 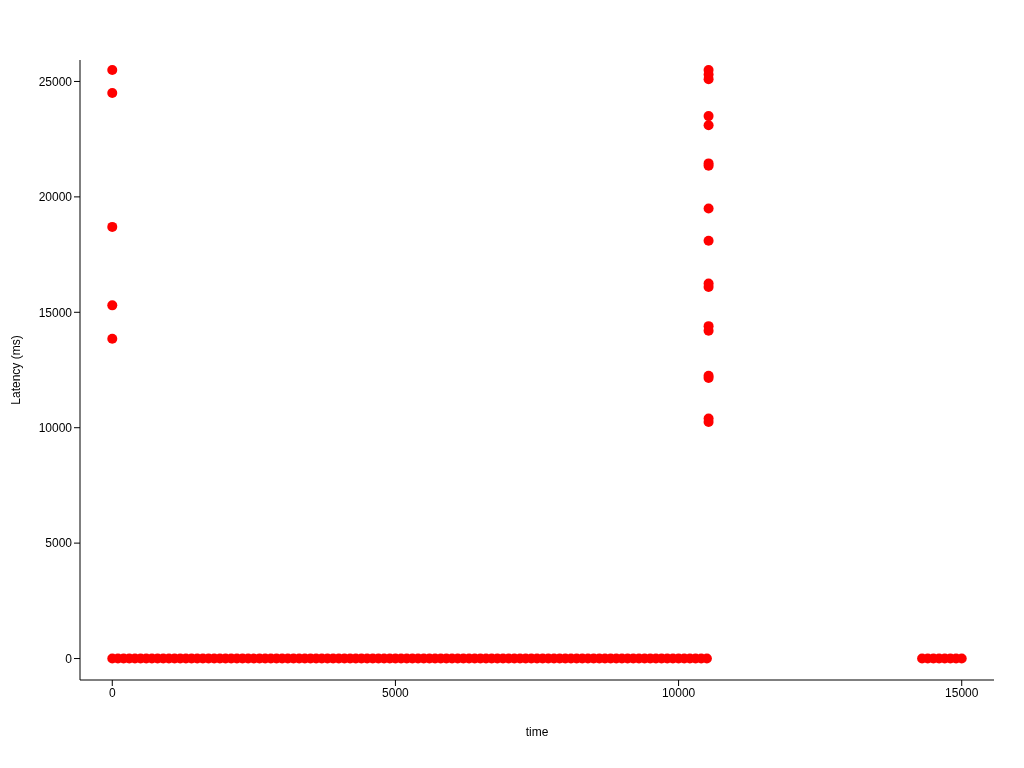 I want to click on y-axis-title: Latency (ms), so click(x=16, y=370).